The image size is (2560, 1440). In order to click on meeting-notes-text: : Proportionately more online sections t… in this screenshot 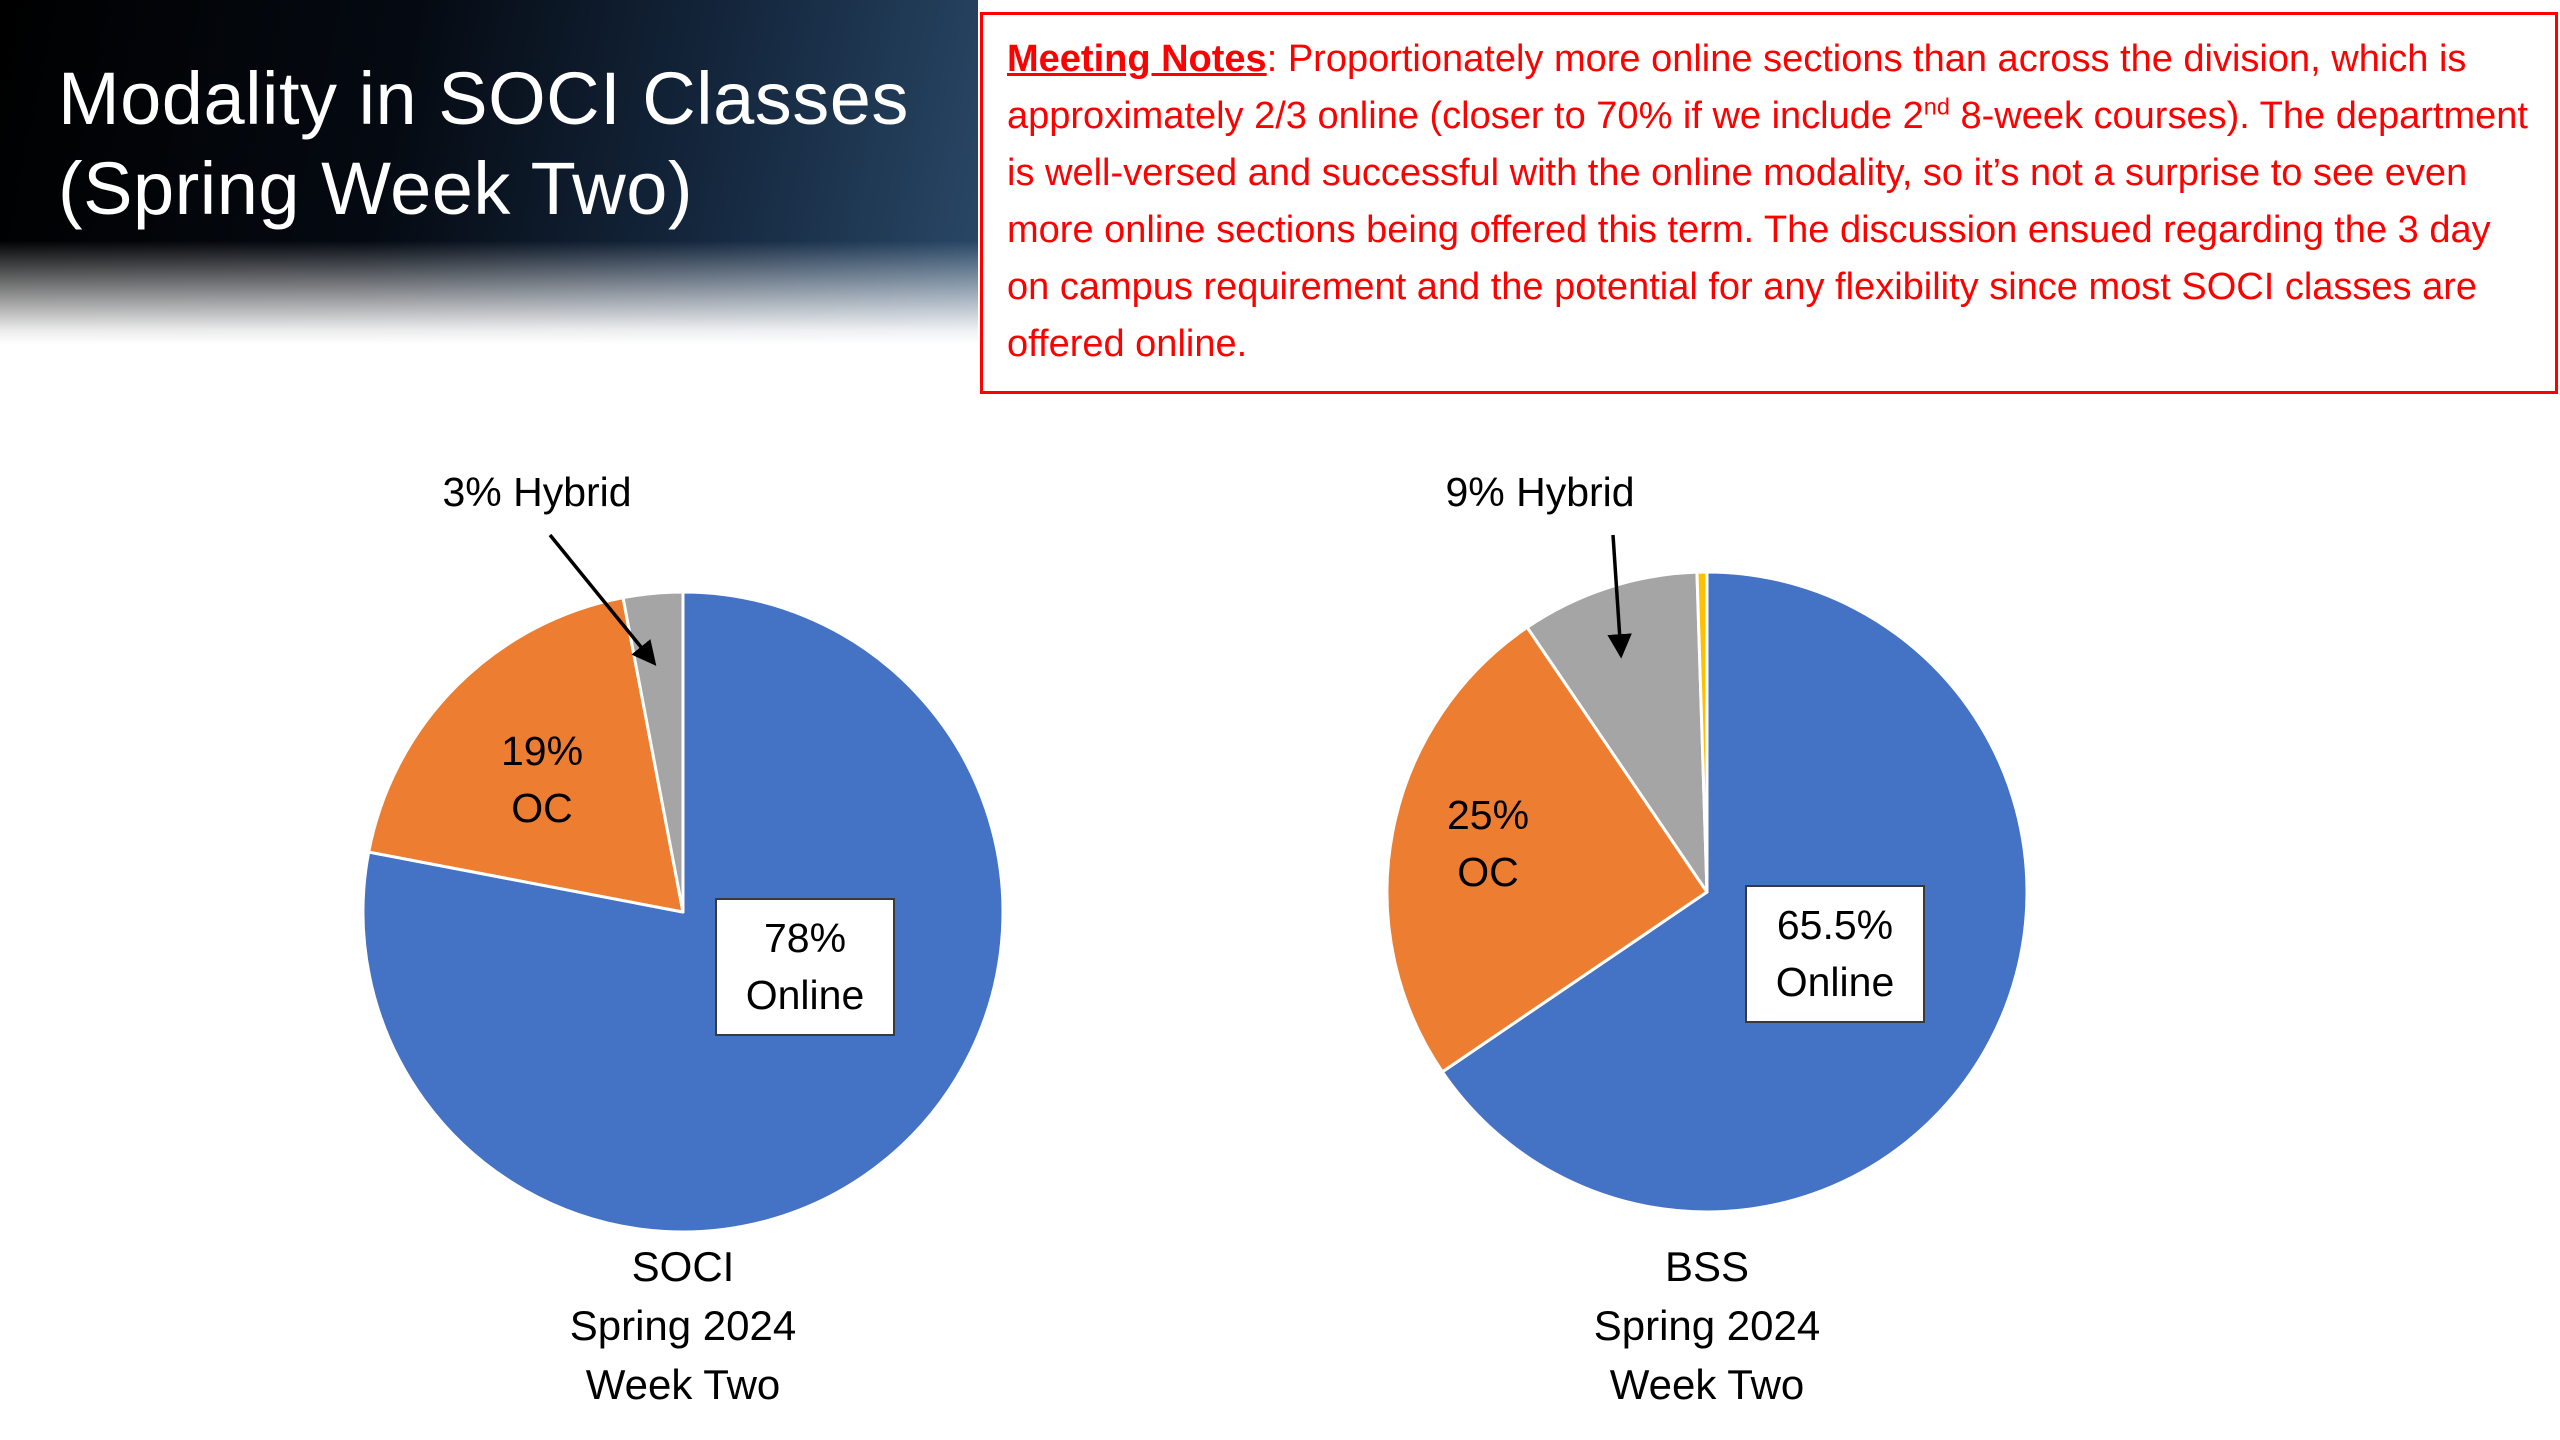, I will do `click(1737, 87)`.